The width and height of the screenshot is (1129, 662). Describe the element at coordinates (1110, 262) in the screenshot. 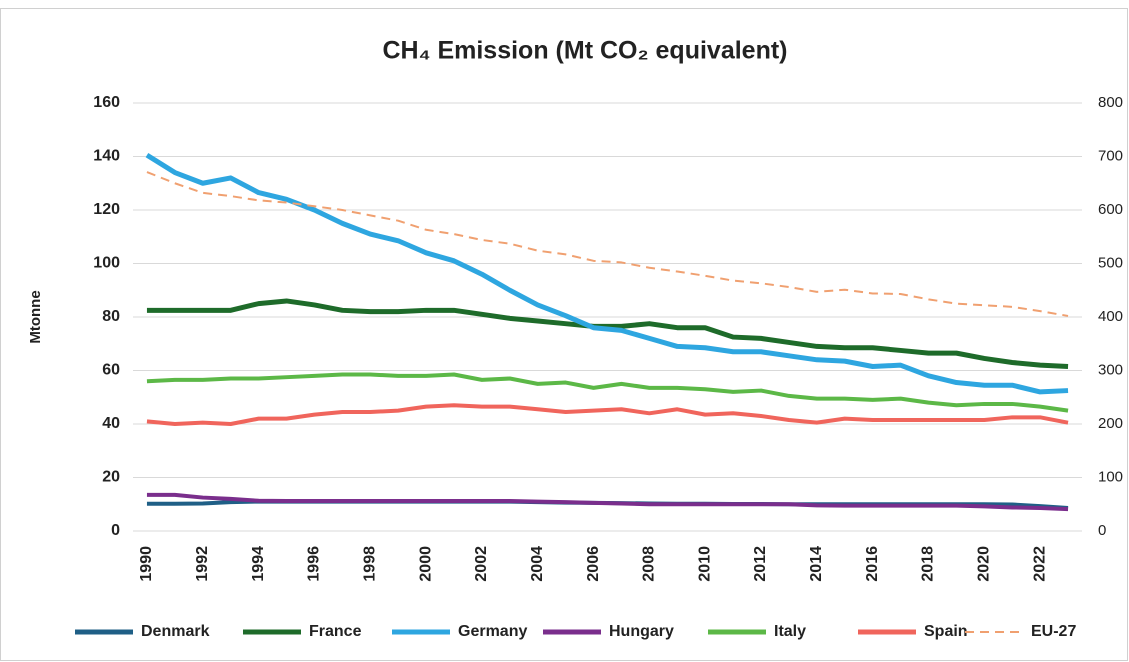

I see `y2-tick-label: 500` at that location.